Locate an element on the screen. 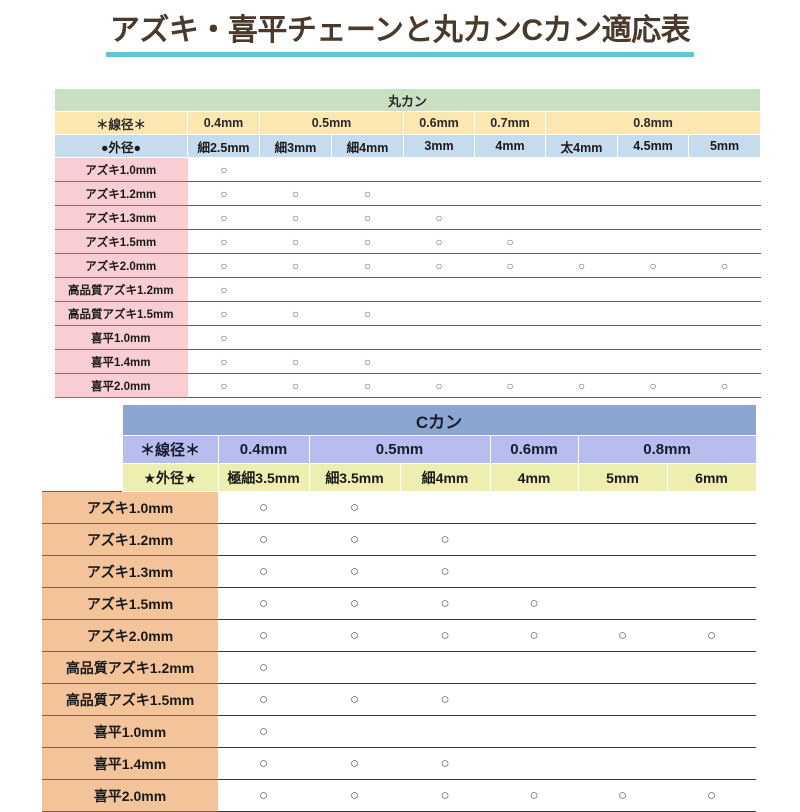 This screenshot has width=800, height=812. marukan-cell-r1-c2: ○ is located at coordinates (367, 193).